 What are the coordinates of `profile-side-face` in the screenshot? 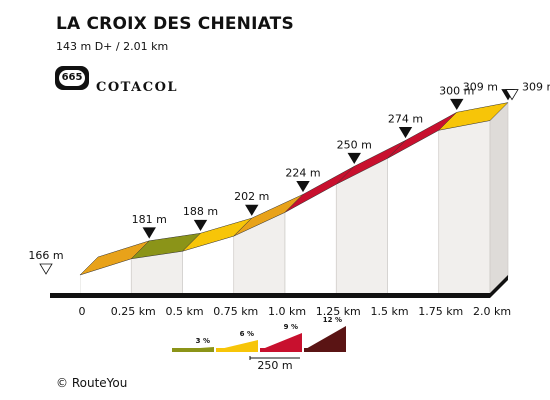 It's located at (499, 198).